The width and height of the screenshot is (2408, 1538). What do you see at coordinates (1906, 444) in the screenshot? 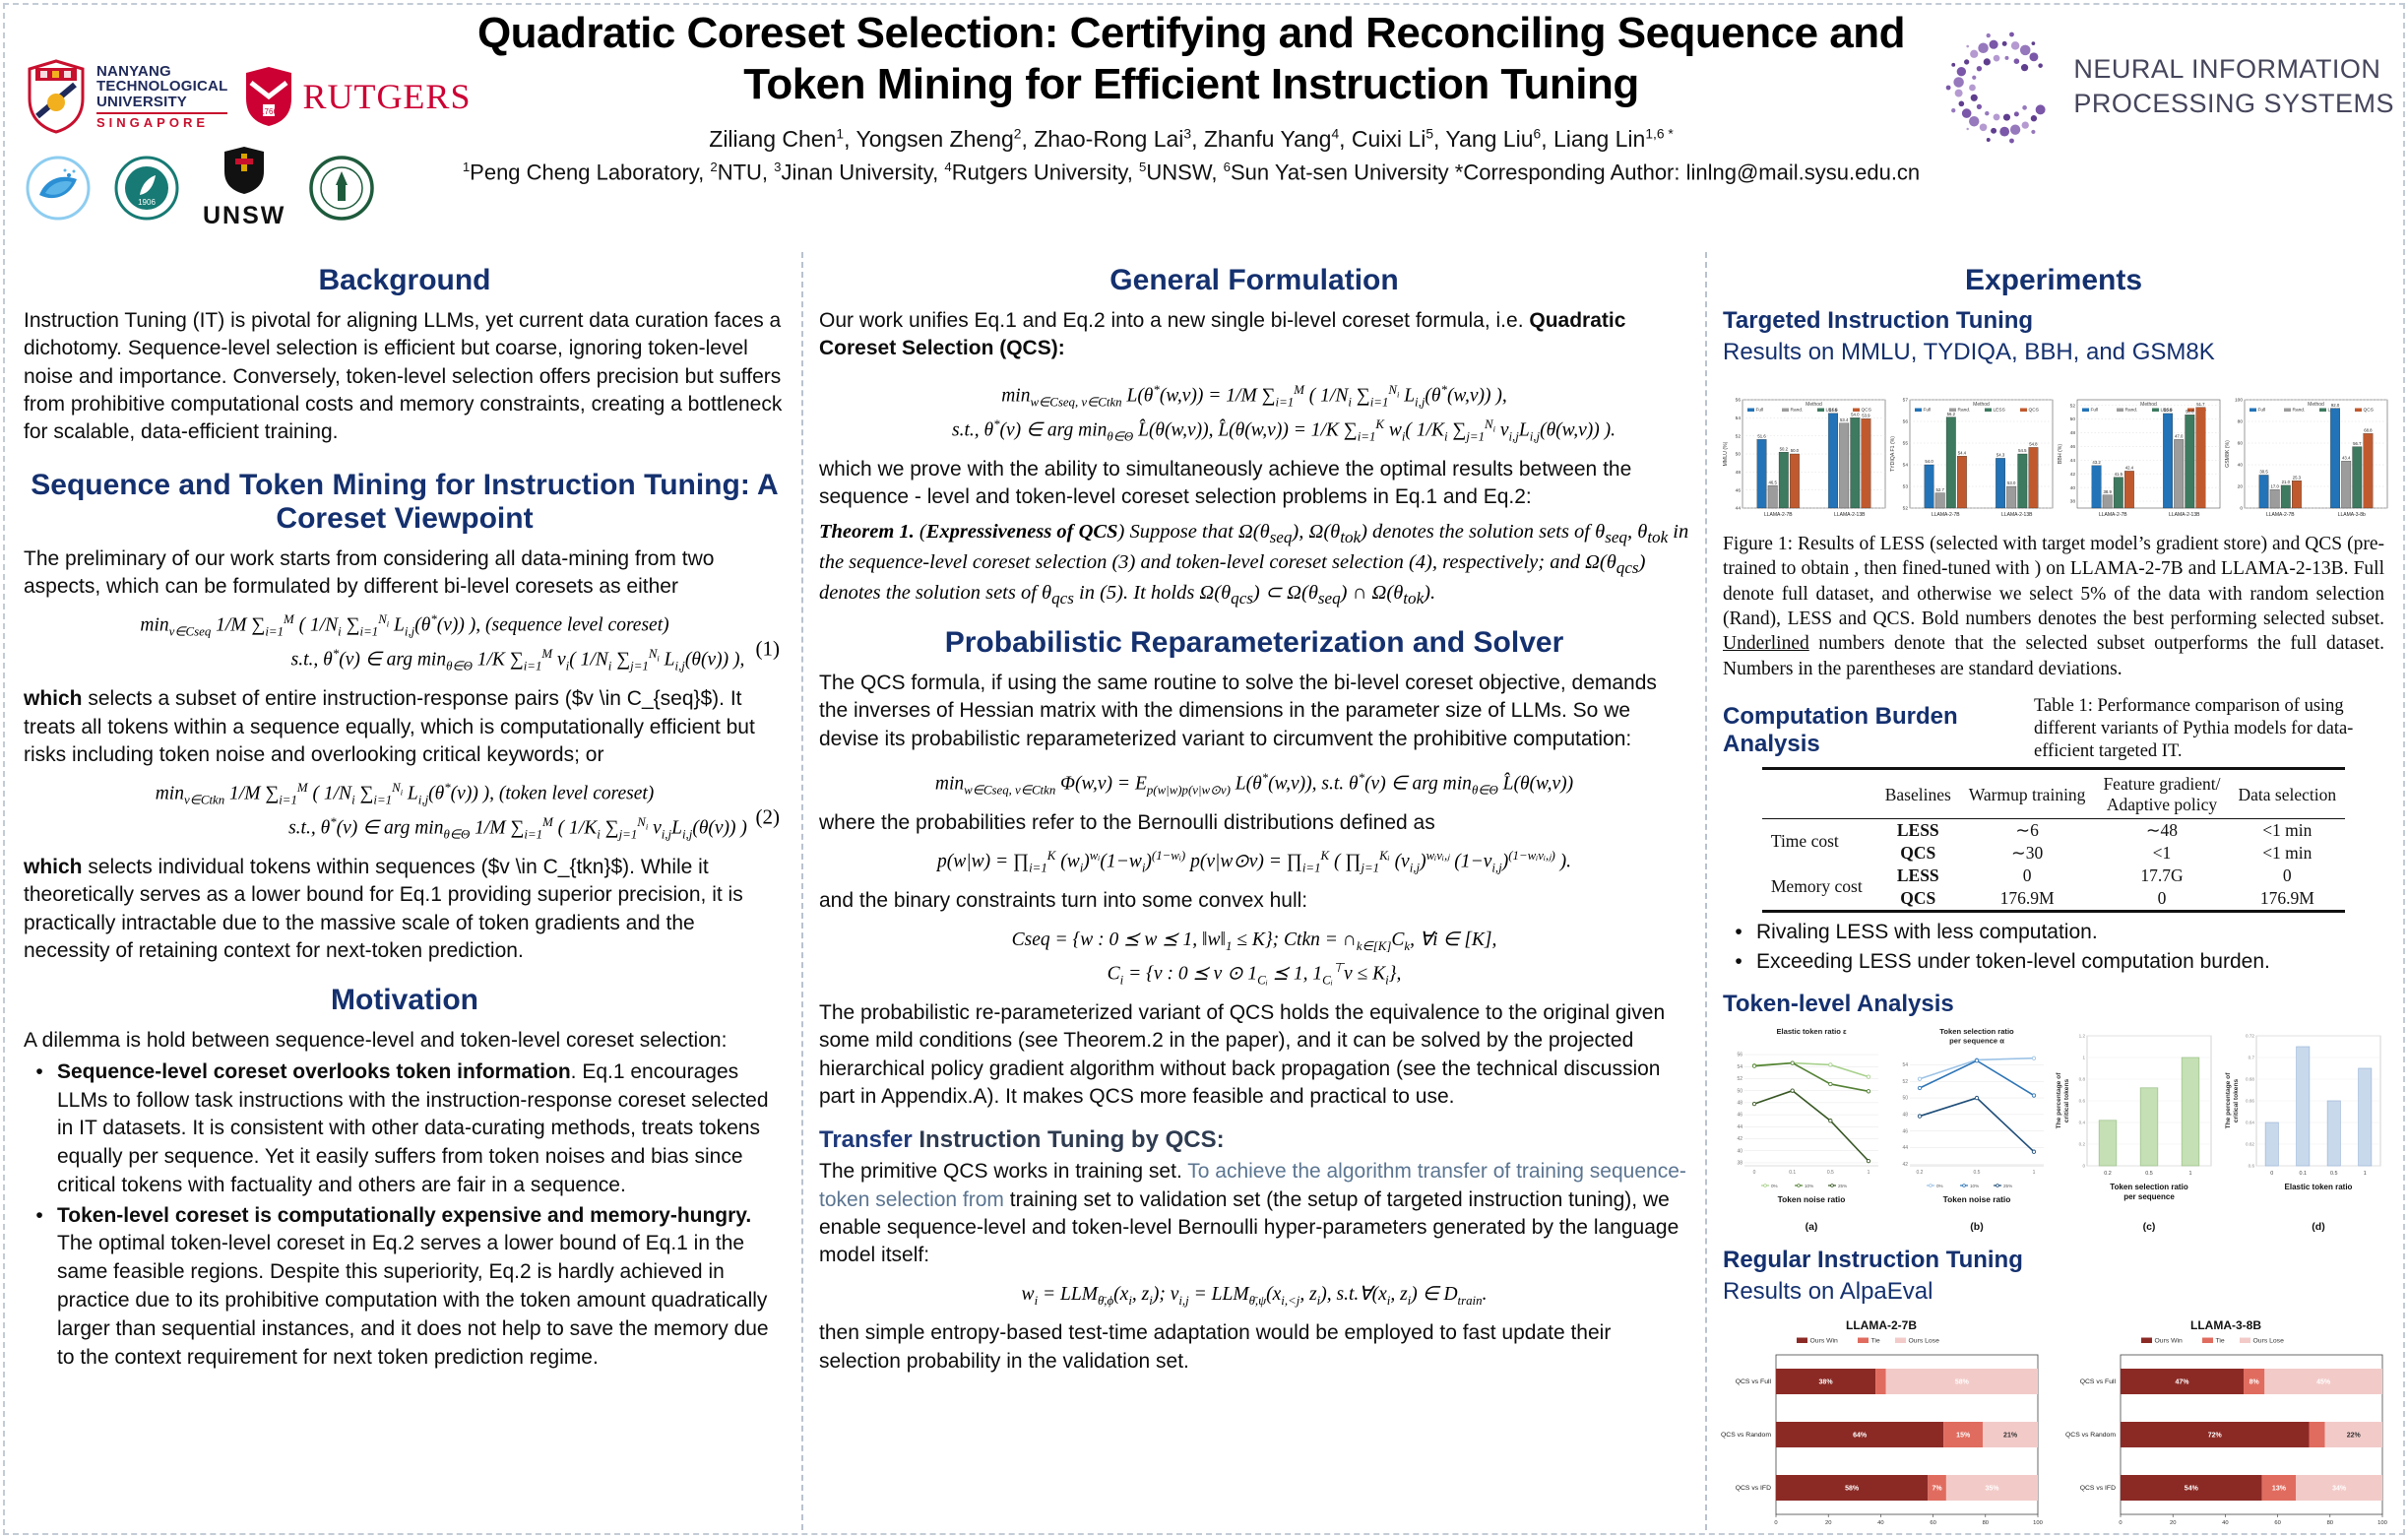
I see `svg-text: 55` at bounding box center [1906, 444].